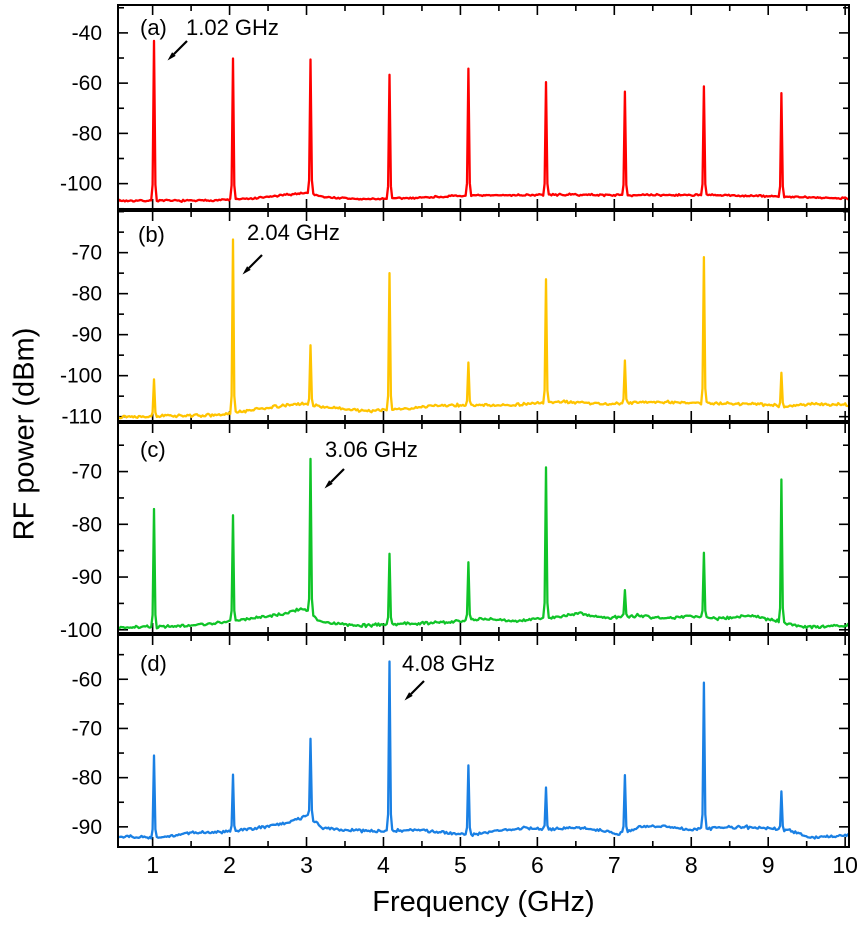  What do you see at coordinates (614, 865) in the screenshot?
I see `x-tick-label: 7` at bounding box center [614, 865].